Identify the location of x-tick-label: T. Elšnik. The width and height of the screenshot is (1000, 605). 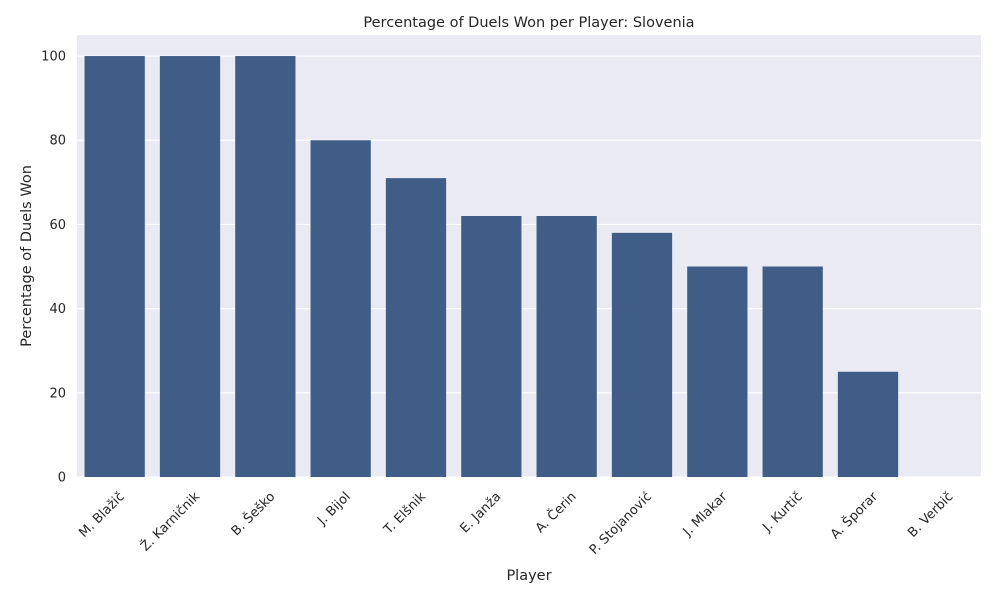
(405, 513).